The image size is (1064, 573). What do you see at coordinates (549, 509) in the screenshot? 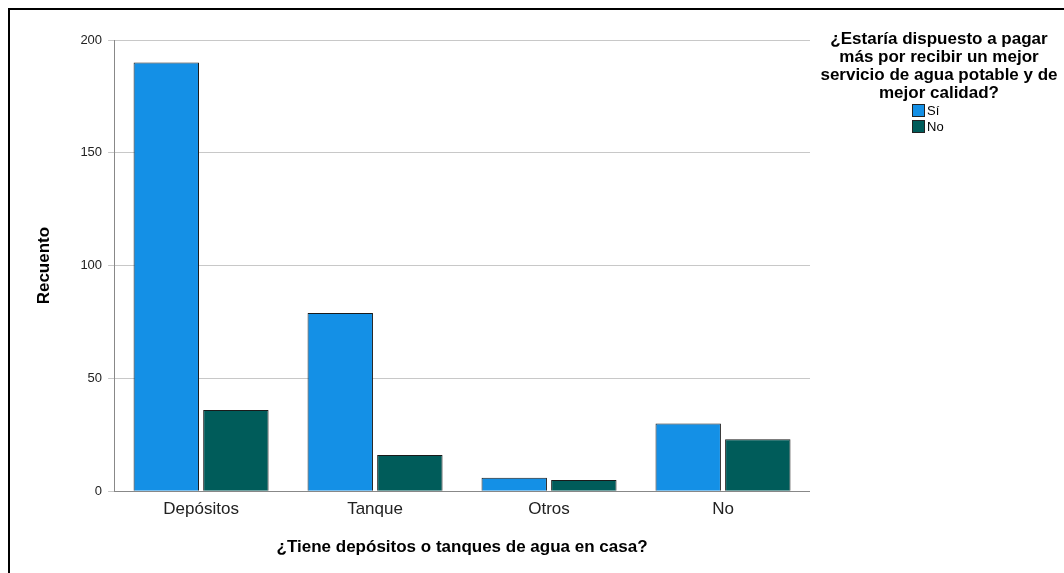
I see `x-tick-label: Otros` at bounding box center [549, 509].